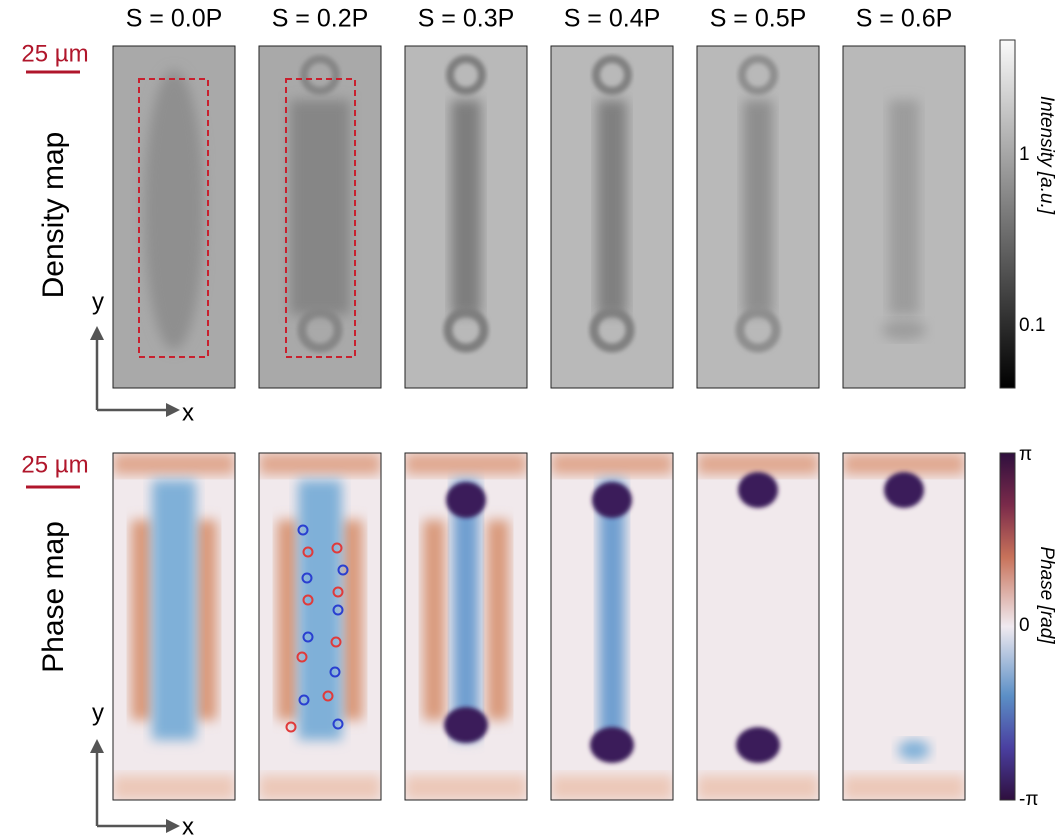 Image resolution: width=1064 pixels, height=837 pixels. What do you see at coordinates (758, 19) in the screenshot?
I see `column-label: S = 0.5P` at bounding box center [758, 19].